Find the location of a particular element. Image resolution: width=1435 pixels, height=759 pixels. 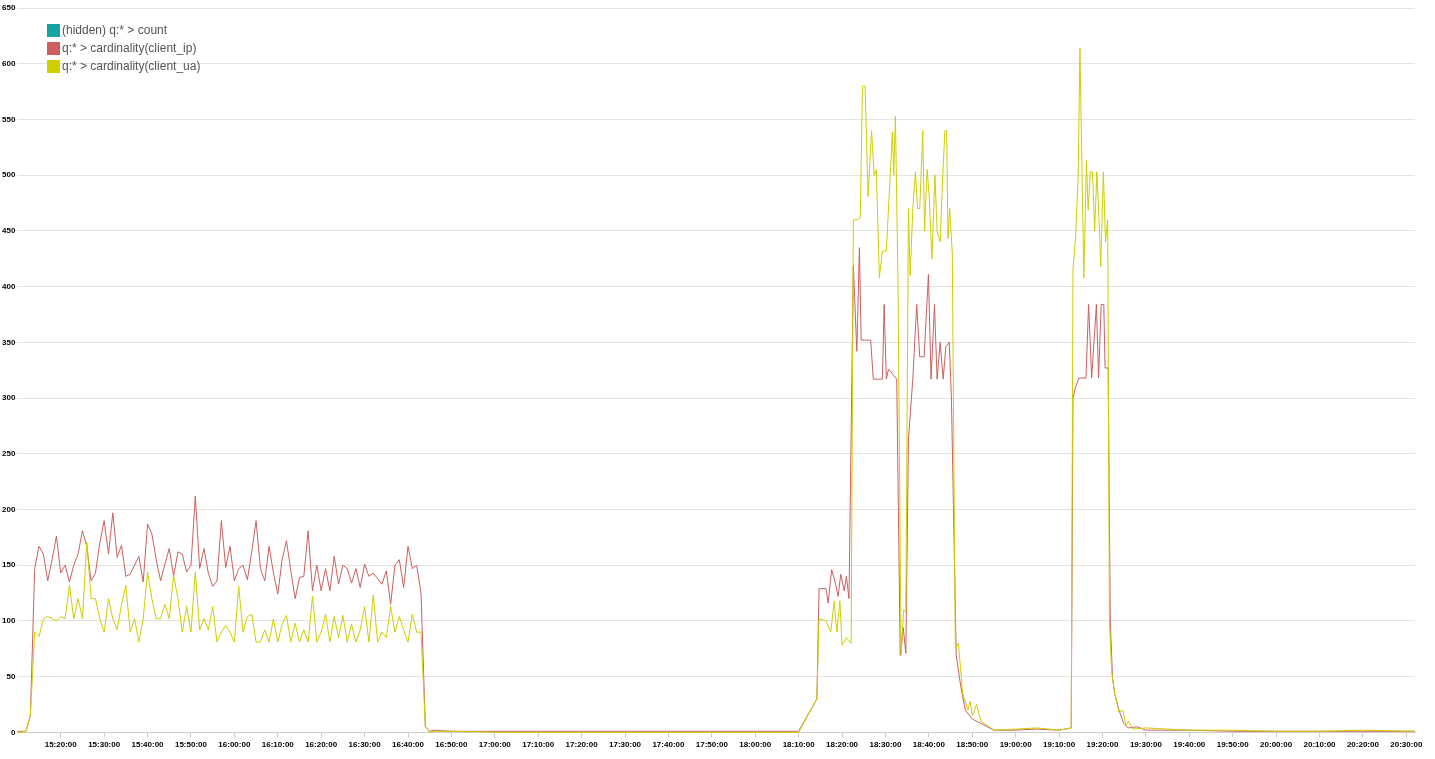

x-tick-label: 16:40:00 is located at coordinates (408, 745).